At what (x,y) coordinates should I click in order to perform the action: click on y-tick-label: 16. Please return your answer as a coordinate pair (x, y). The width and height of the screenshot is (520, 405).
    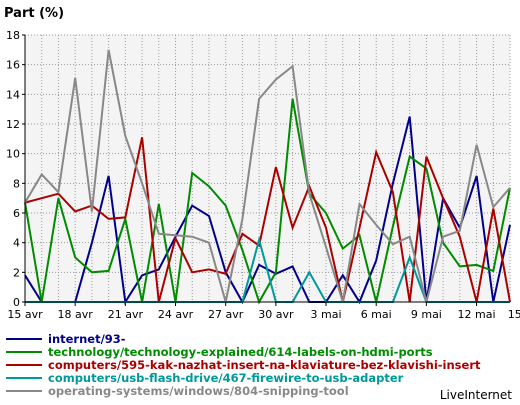
    Looking at the image, I should click on (13, 65).